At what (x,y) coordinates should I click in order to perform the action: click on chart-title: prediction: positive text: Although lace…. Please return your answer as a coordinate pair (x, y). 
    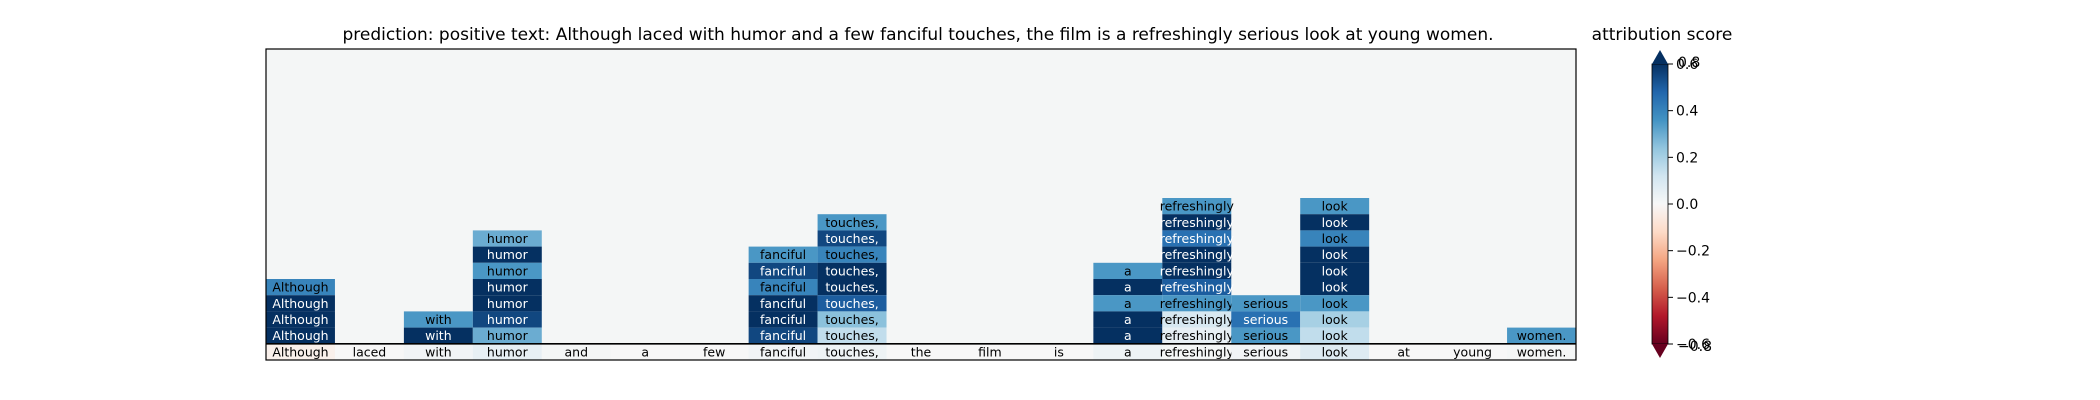
    Looking at the image, I should click on (918, 35).